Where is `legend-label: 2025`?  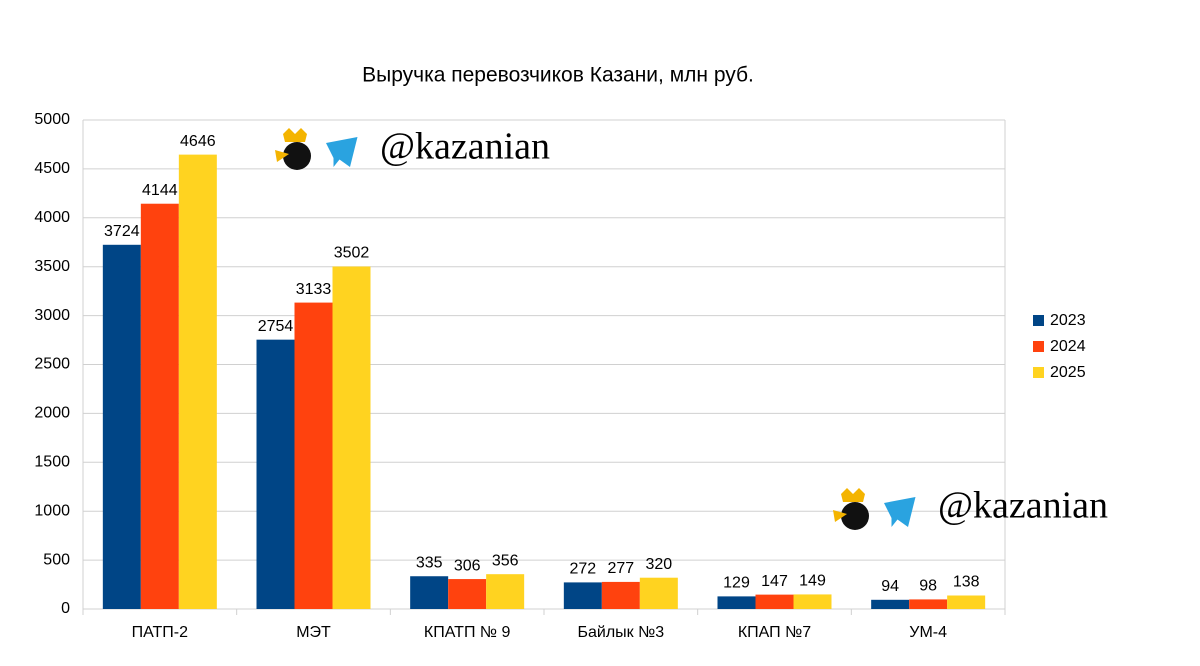
legend-label: 2025 is located at coordinates (1068, 372).